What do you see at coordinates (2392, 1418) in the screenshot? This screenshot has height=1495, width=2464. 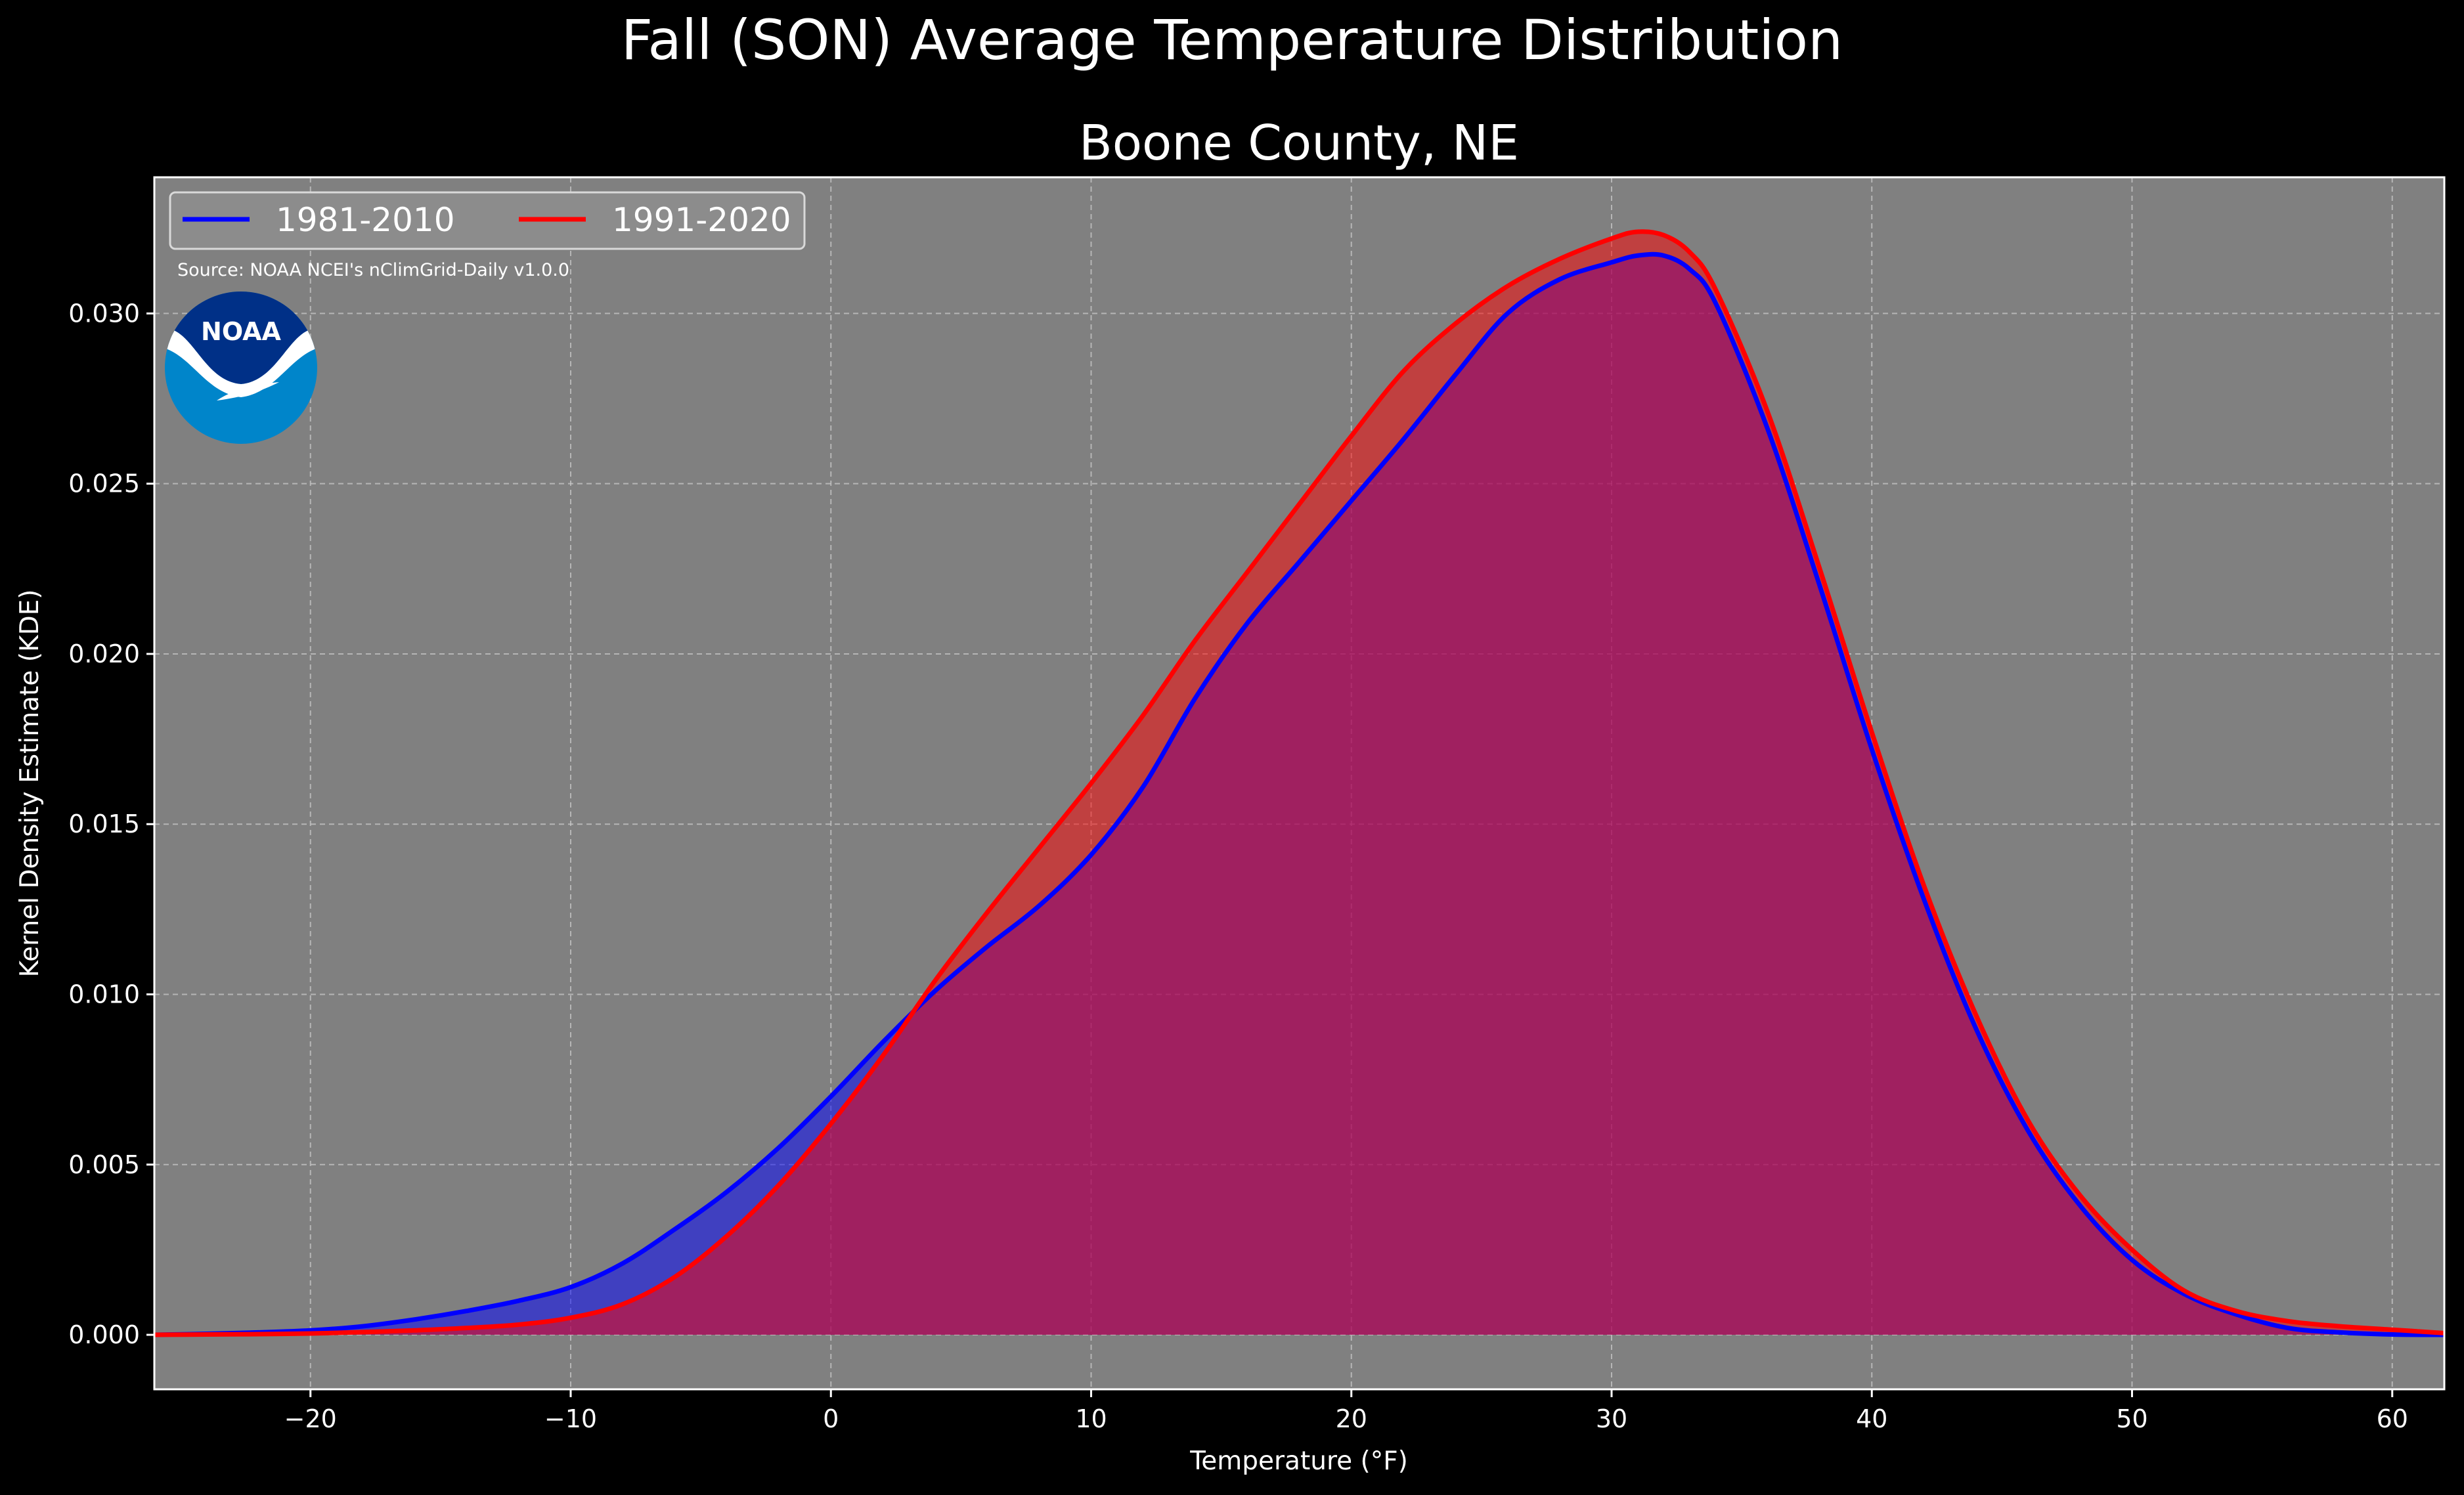 I see `x-tick-label: 60` at bounding box center [2392, 1418].